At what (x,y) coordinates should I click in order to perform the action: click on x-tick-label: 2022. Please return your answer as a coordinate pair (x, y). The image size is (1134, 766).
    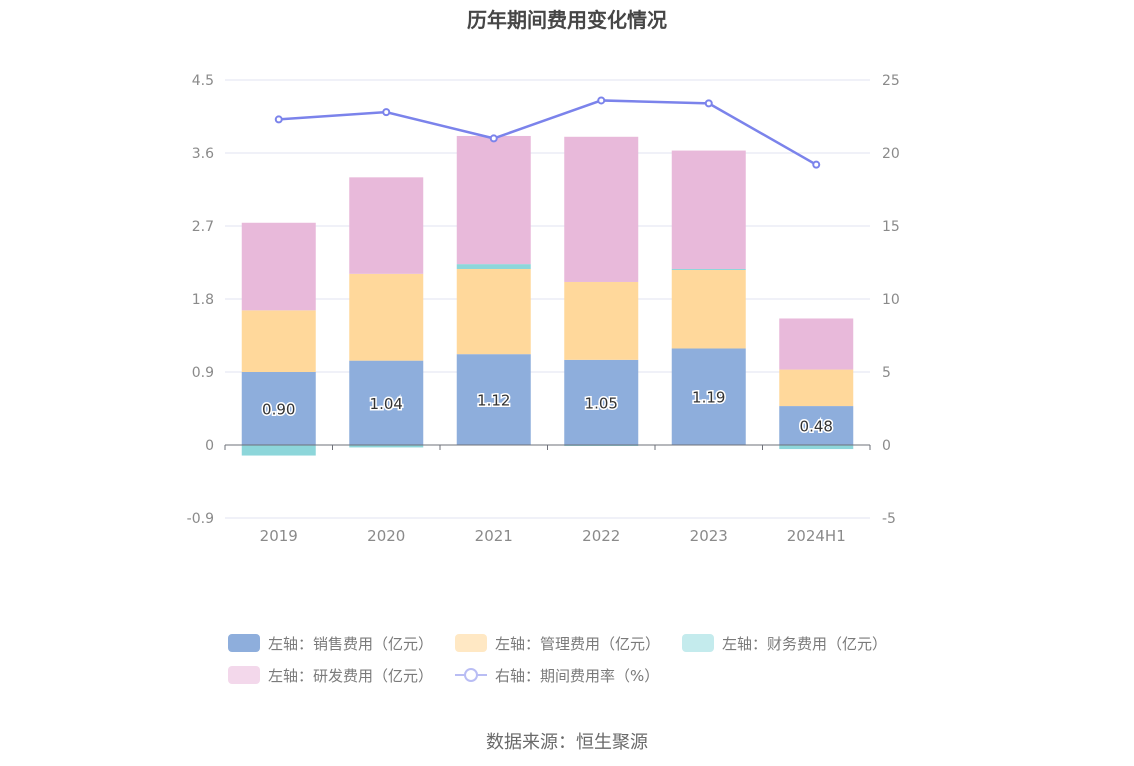
    Looking at the image, I should click on (601, 536).